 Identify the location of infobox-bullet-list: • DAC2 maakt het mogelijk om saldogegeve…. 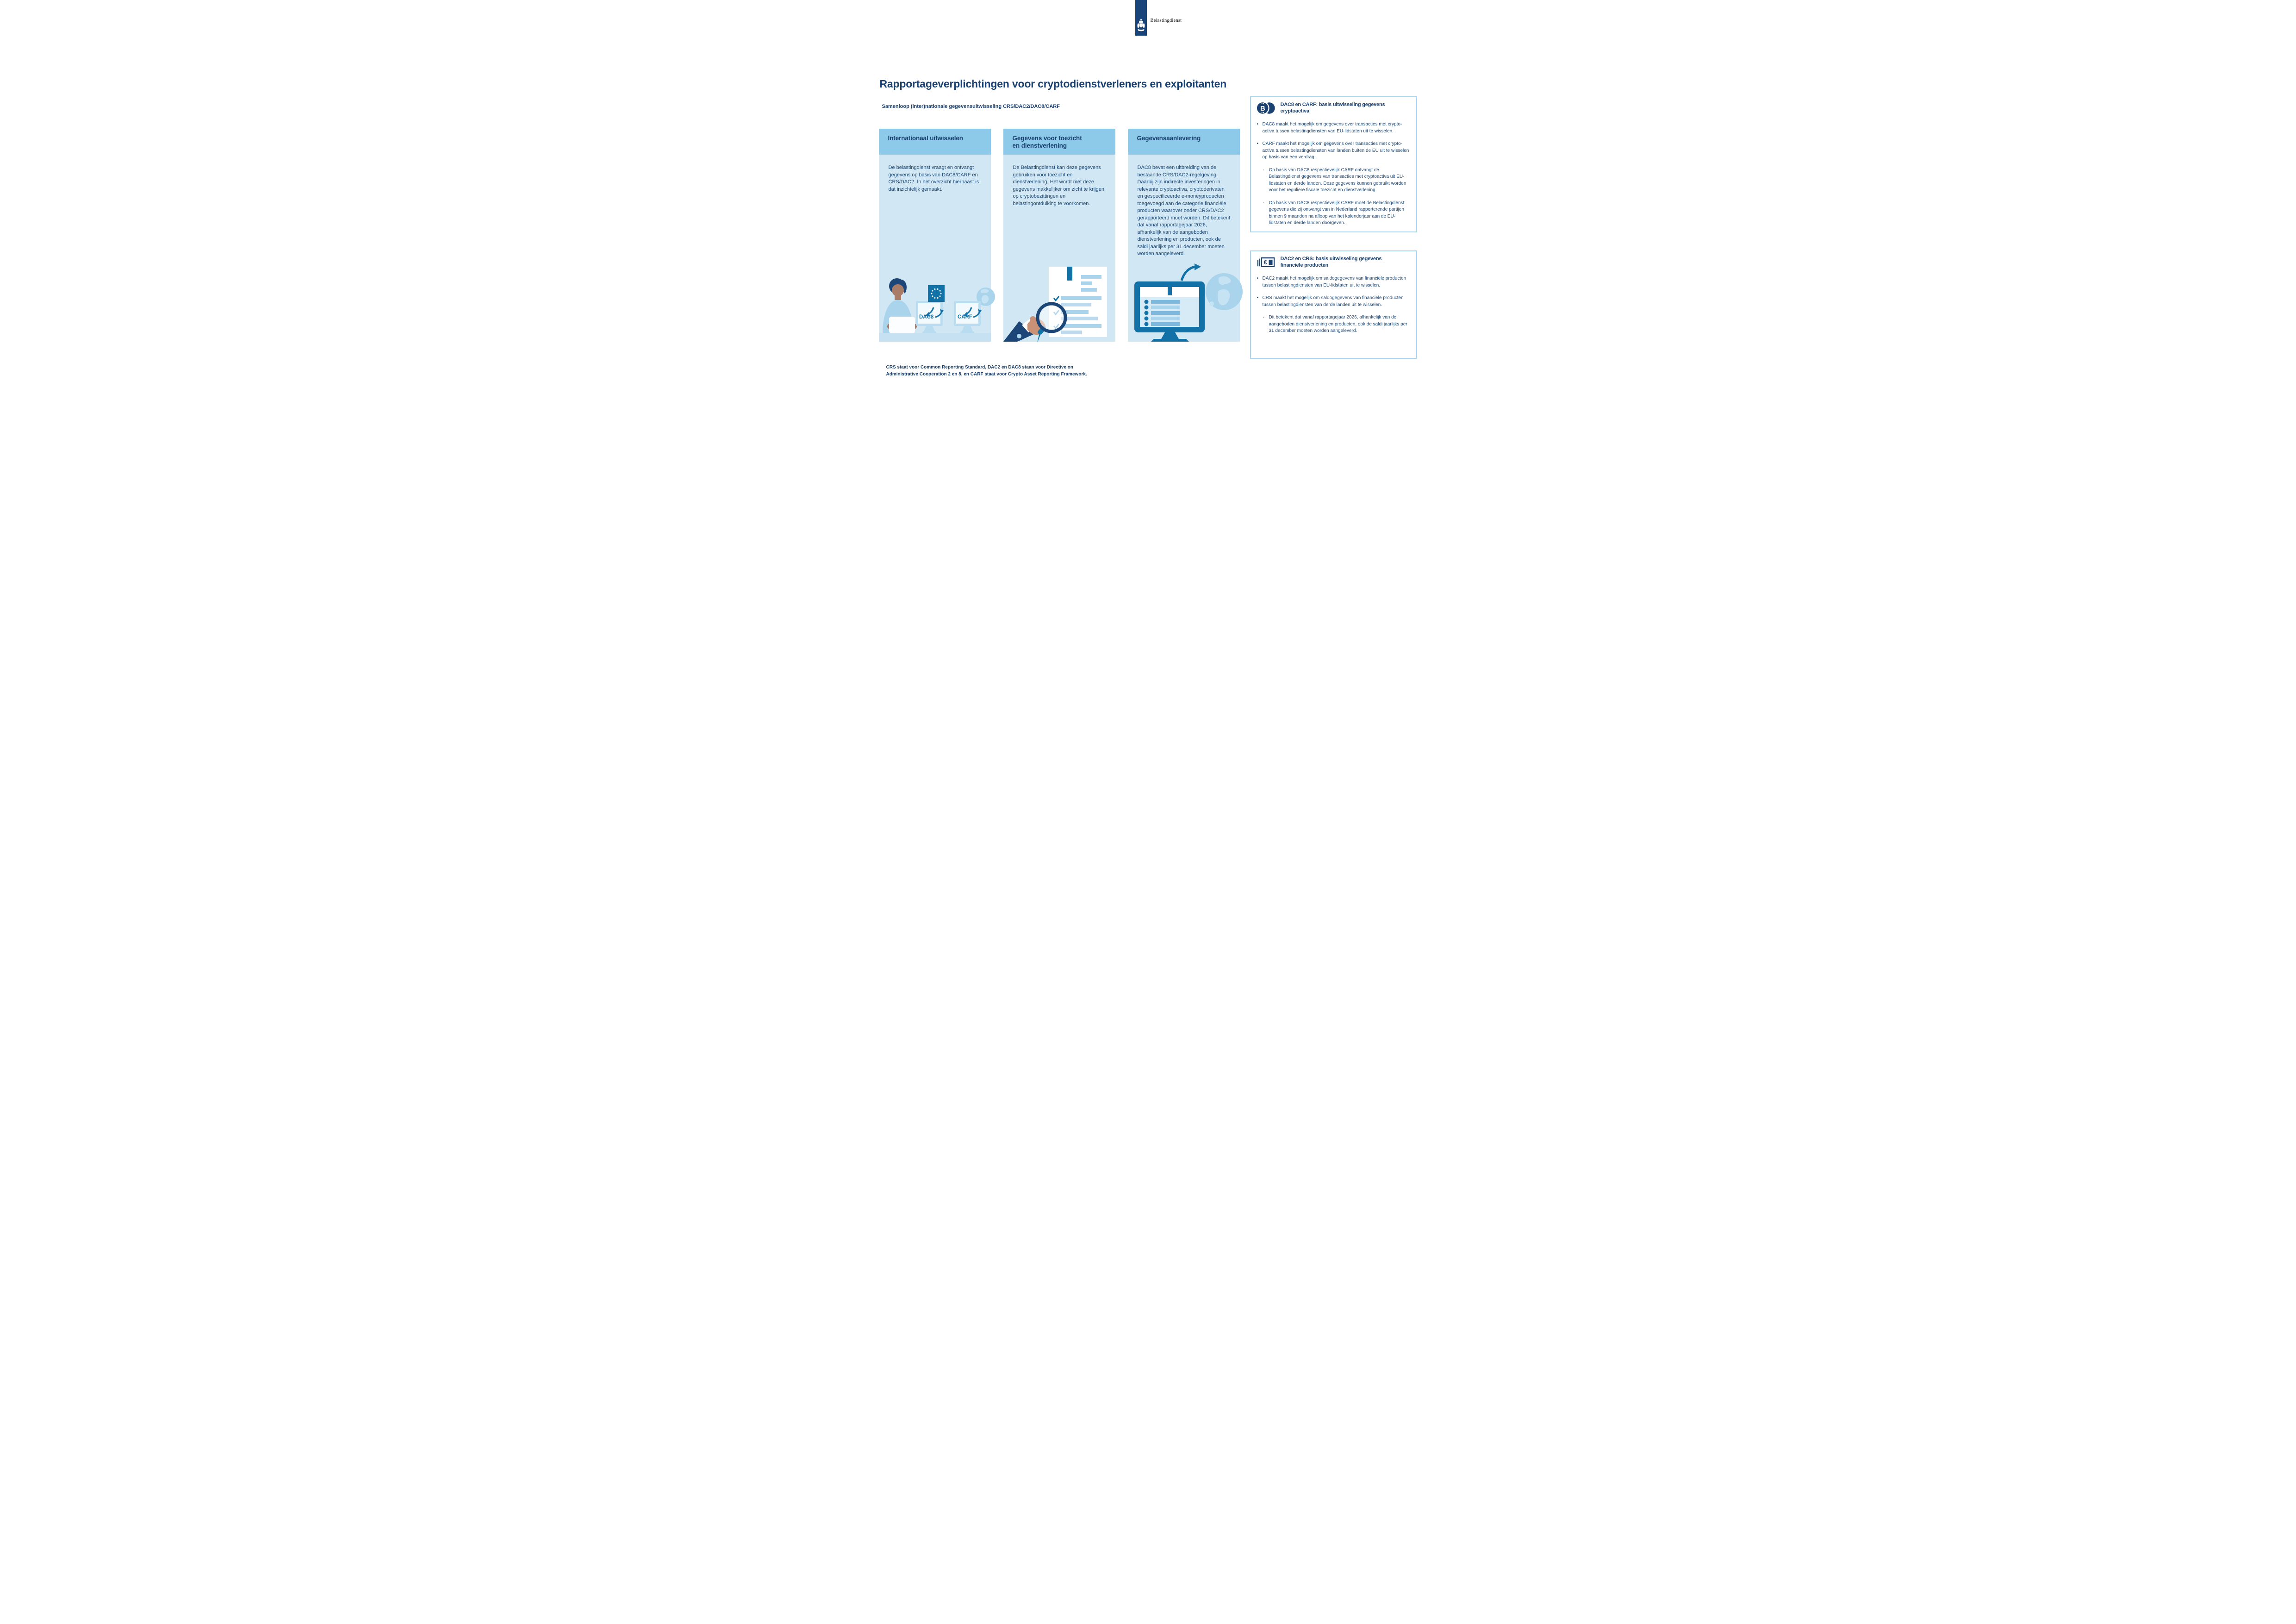
(1333, 305).